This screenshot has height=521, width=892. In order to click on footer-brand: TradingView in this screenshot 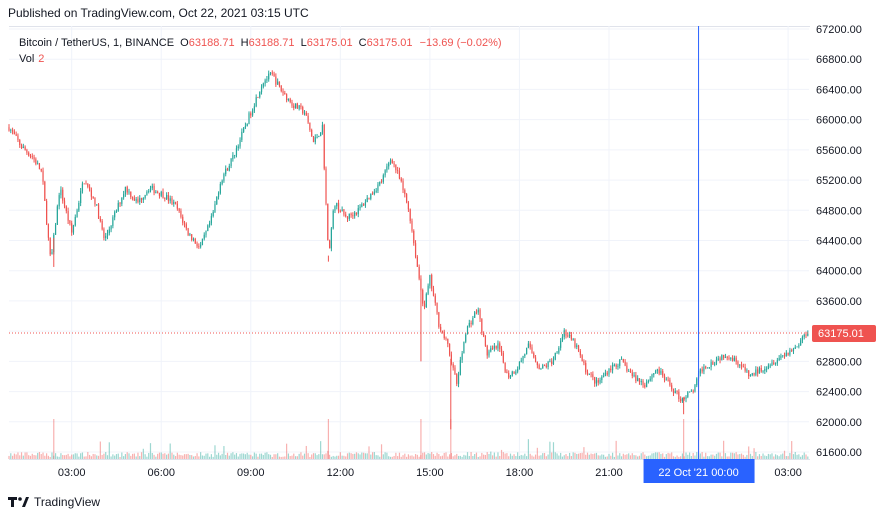, I will do `click(54, 502)`.